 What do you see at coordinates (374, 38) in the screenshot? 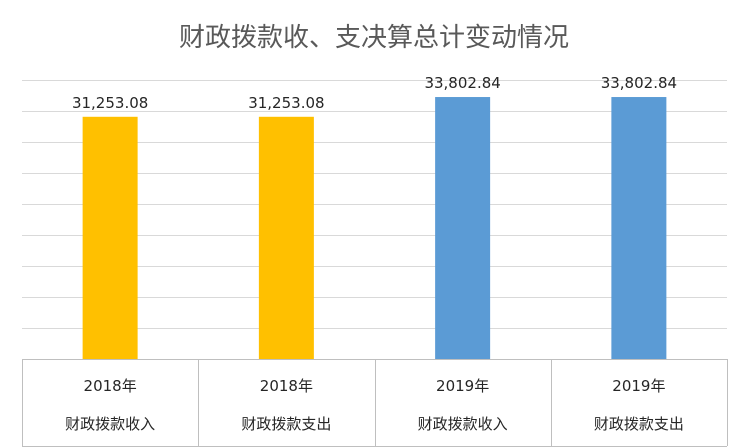
I see `chart-title: 财政拨款收、支决算总计变动情况` at bounding box center [374, 38].